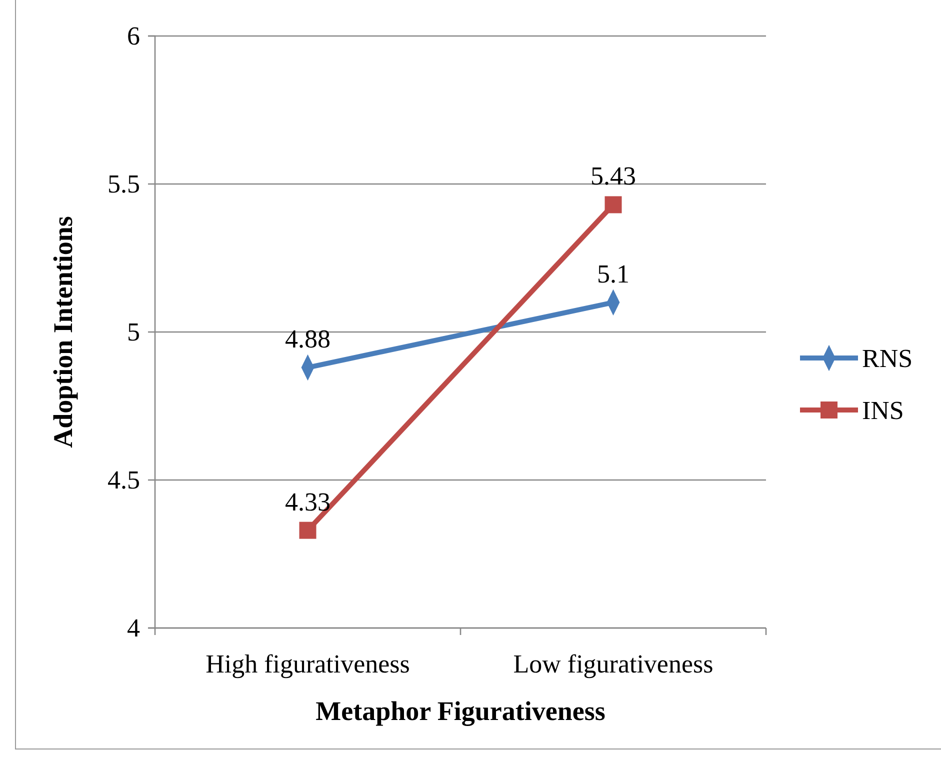 This screenshot has height=759, width=941. Describe the element at coordinates (613, 663) in the screenshot. I see `x-tick-label: Low figurativeness` at that location.